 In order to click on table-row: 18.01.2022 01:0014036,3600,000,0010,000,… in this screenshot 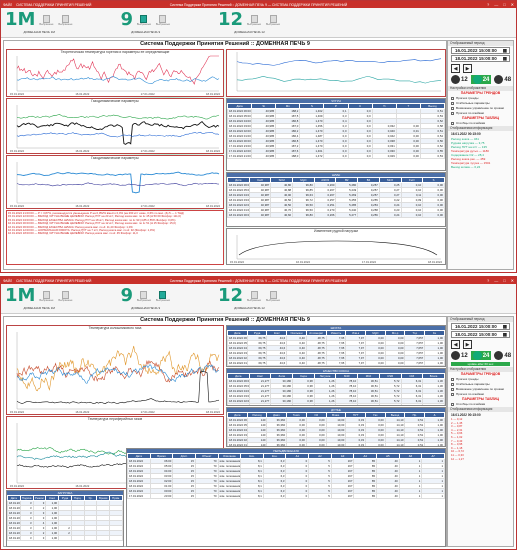, I will do `click(336, 444)`.